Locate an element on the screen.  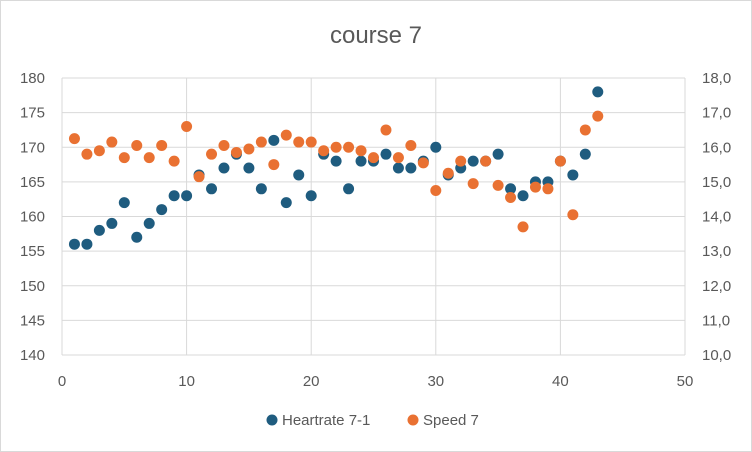
y2-tick-label: 15,0 is located at coordinates (716, 182).